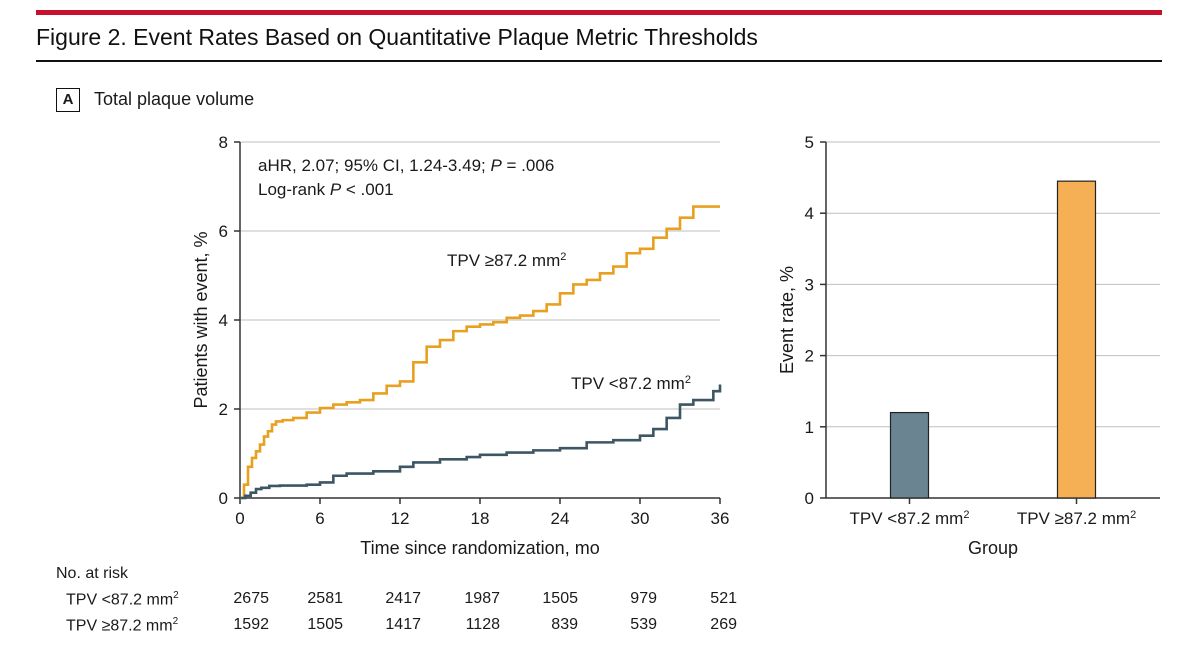  Describe the element at coordinates (403, 598) in the screenshot. I see `risk-count: 2417` at that location.